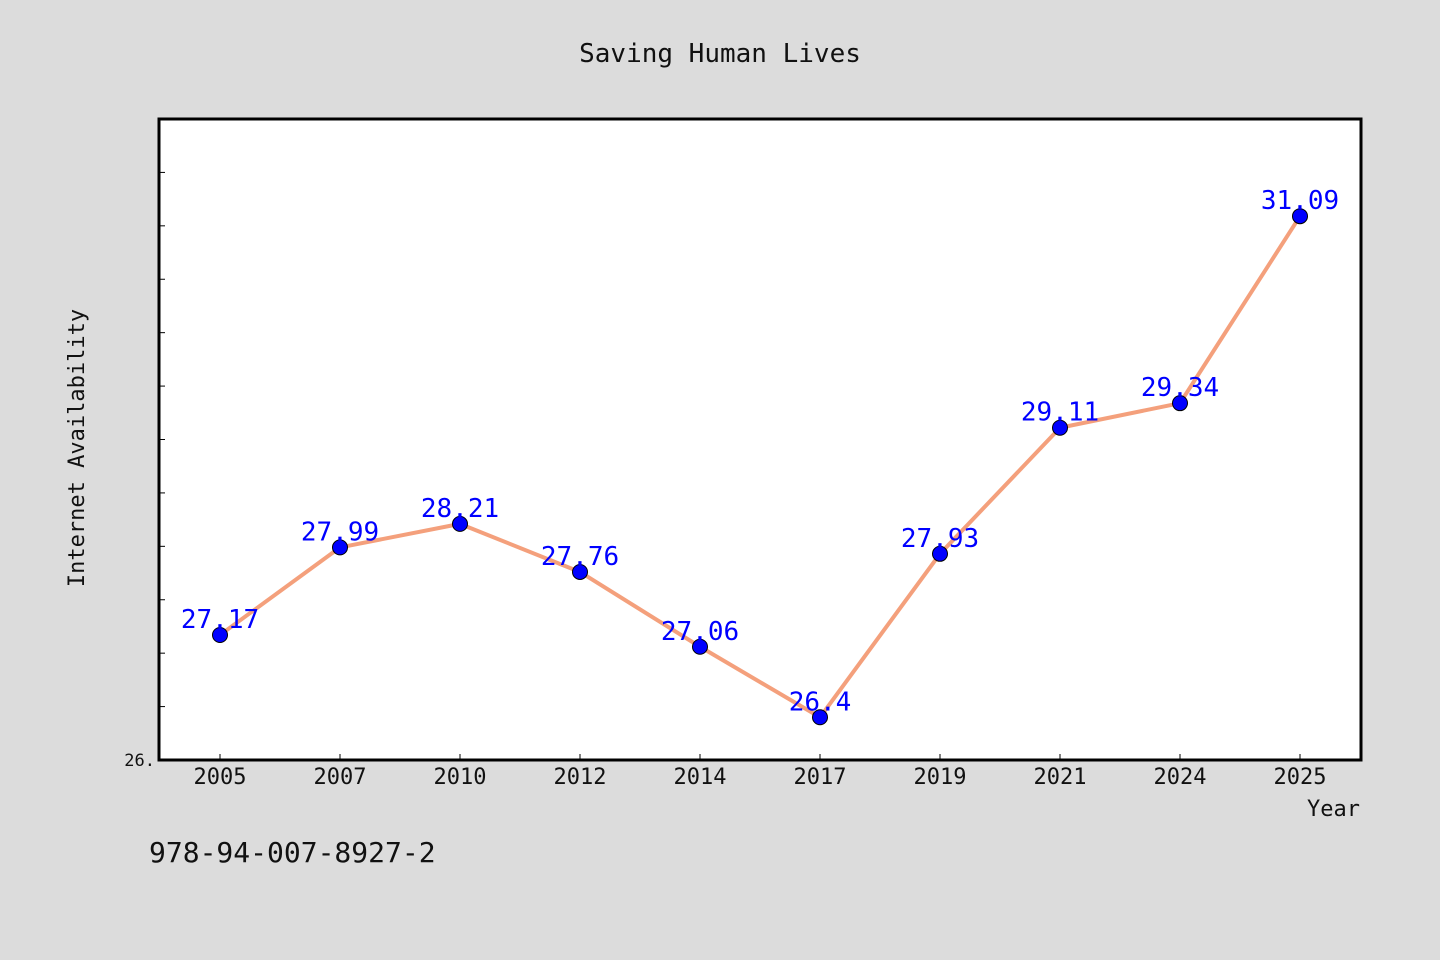 This screenshot has height=960, width=1440. What do you see at coordinates (1300, 201) in the screenshot?
I see `data-label: 31.09` at bounding box center [1300, 201].